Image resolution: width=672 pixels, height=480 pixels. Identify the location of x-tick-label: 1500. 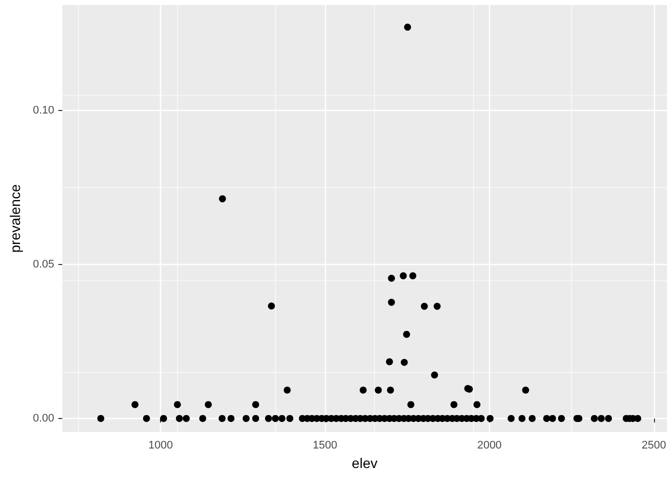
(325, 446).